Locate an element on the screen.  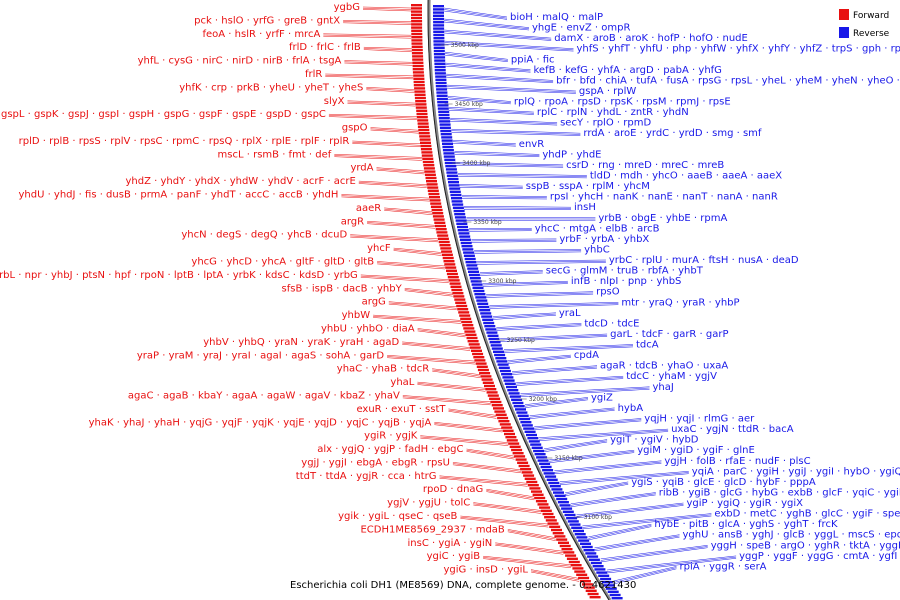
legend-reverse-swatch is located at coordinates (844, 32).